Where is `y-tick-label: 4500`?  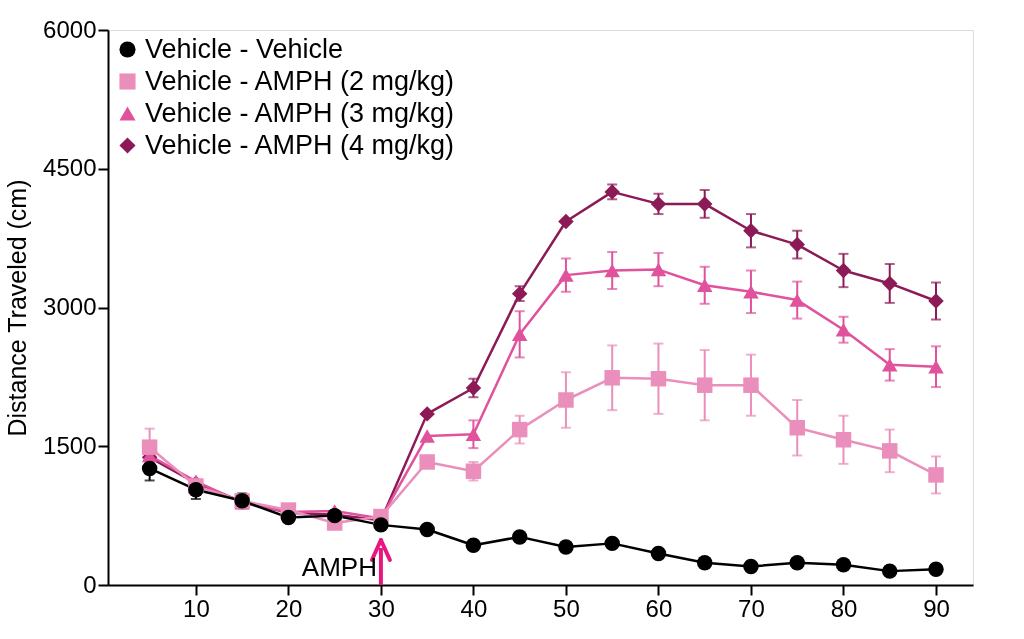 y-tick-label: 4500 is located at coordinates (70, 168).